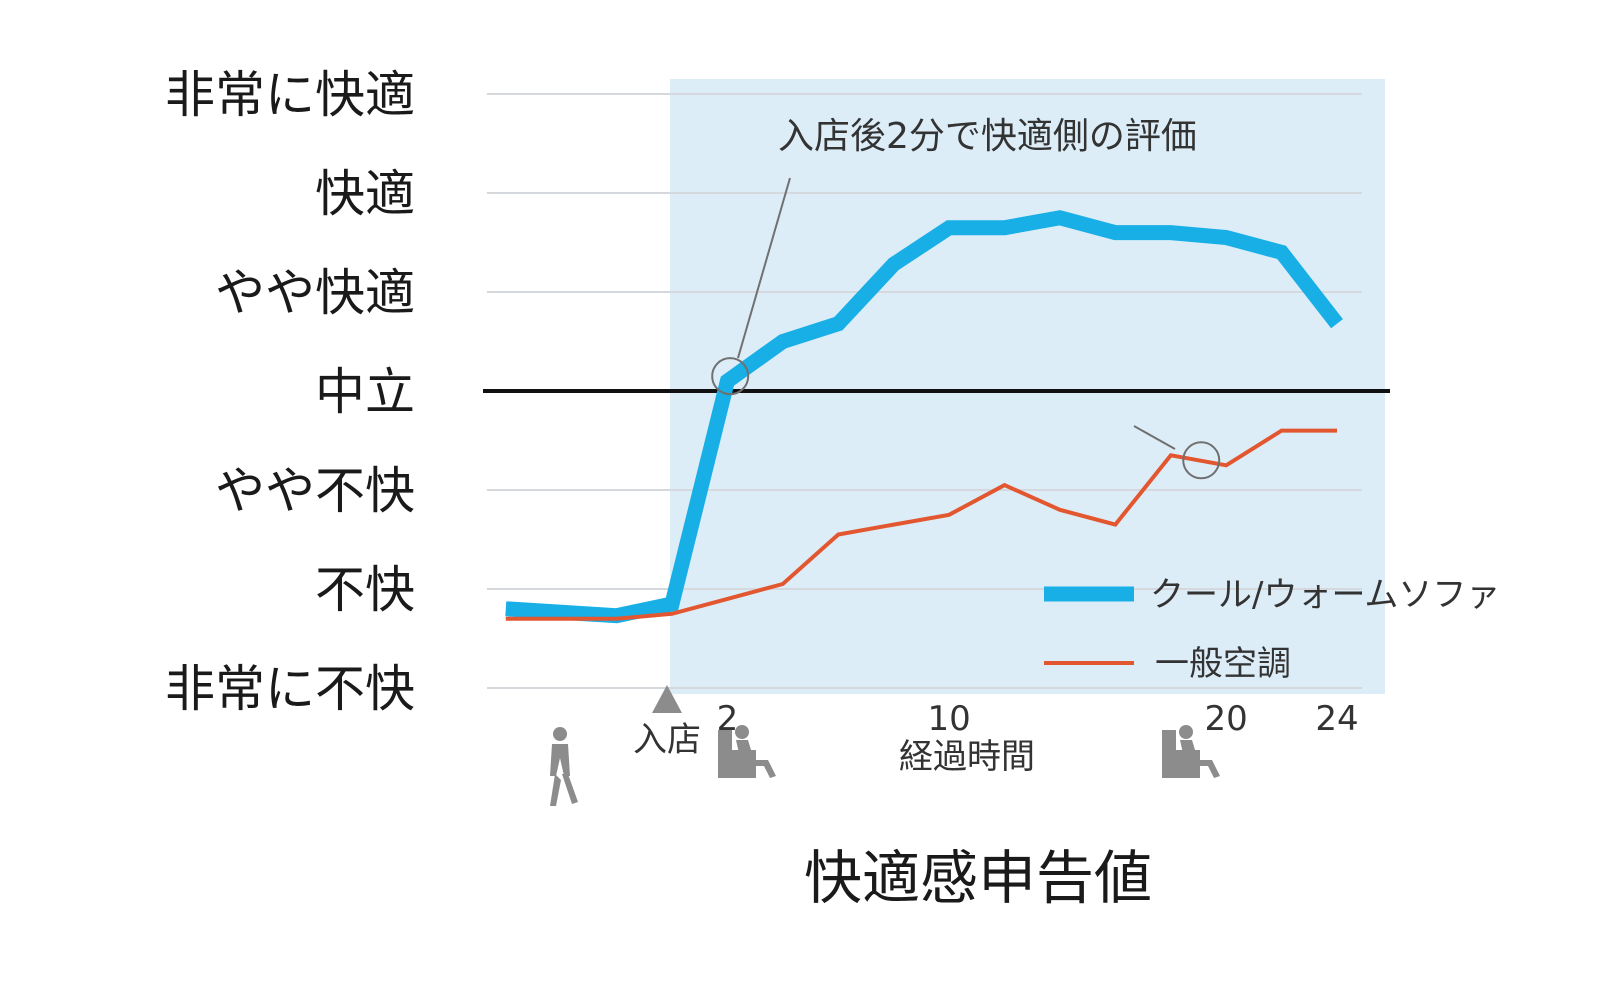  What do you see at coordinates (1201, 460) in the screenshot?
I see `callout-circle-ac` at bounding box center [1201, 460].